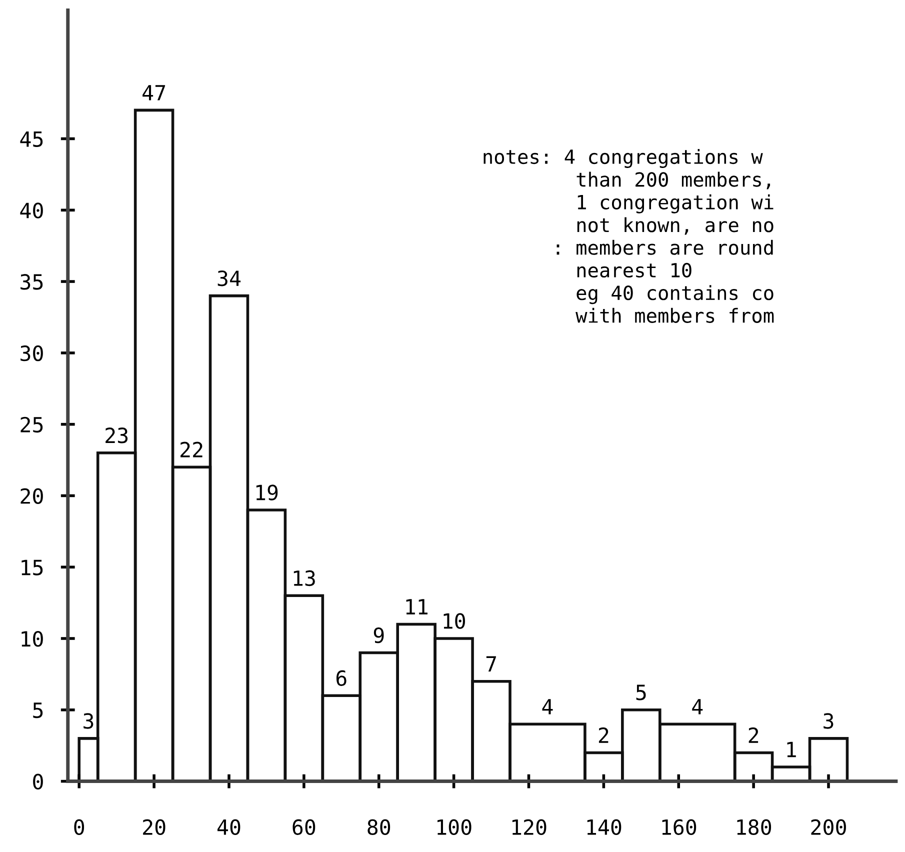 The width and height of the screenshot is (905, 852). I want to click on y-tick-label: 5, so click(38, 710).